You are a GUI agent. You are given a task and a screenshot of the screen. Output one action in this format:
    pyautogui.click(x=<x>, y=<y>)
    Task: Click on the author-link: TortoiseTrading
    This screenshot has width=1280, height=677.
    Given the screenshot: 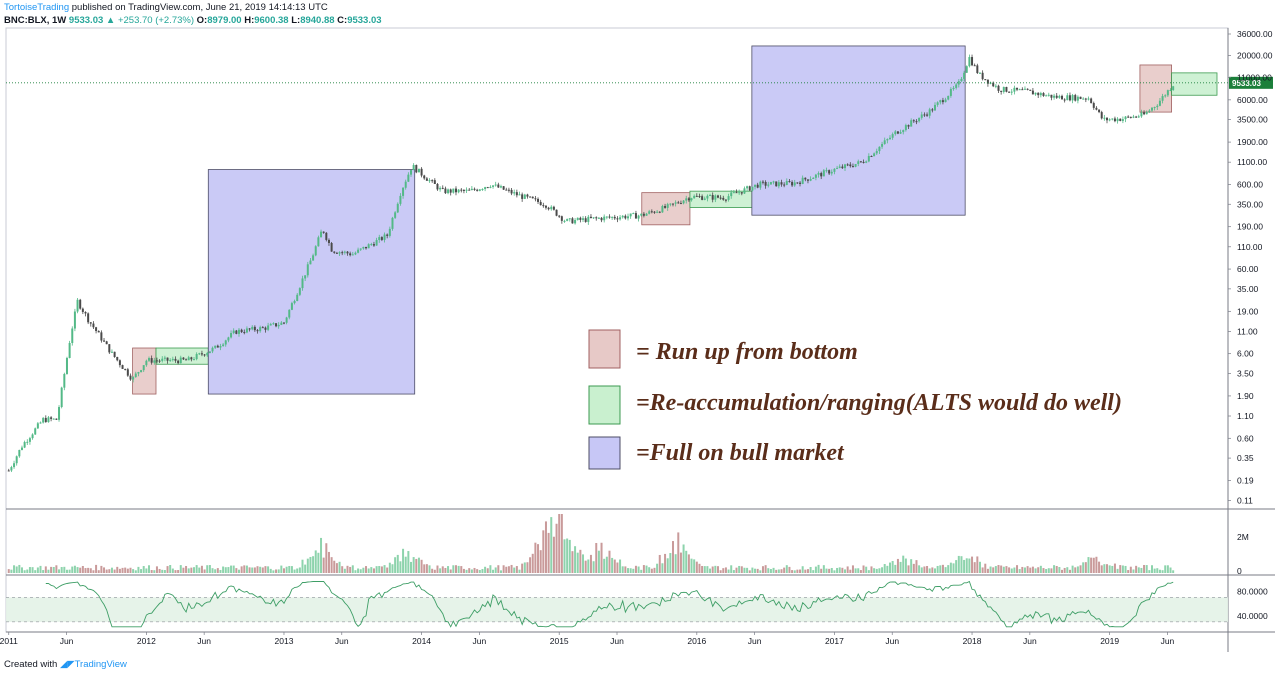 What is the action you would take?
    pyautogui.click(x=37, y=7)
    